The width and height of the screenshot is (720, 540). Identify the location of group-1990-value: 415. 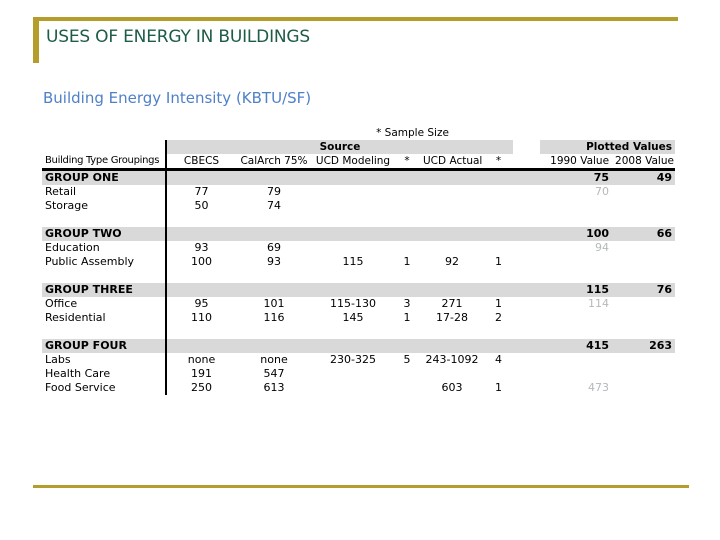
(576, 346).